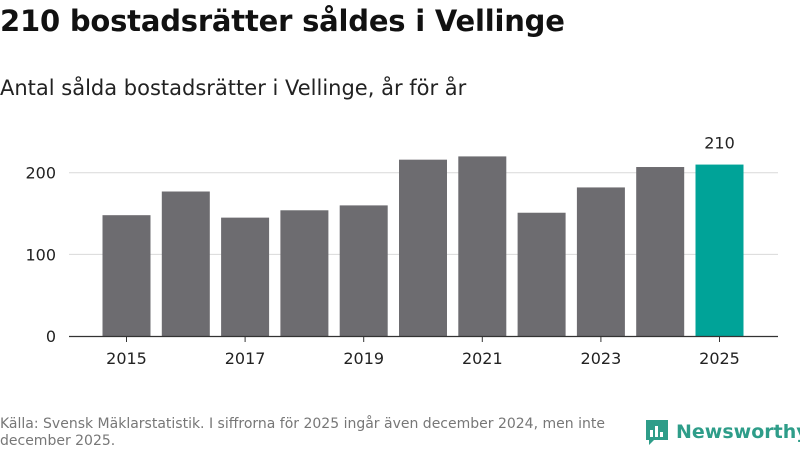 The image size is (800, 450). What do you see at coordinates (423, 247) in the screenshot?
I see `bar-2020` at bounding box center [423, 247].